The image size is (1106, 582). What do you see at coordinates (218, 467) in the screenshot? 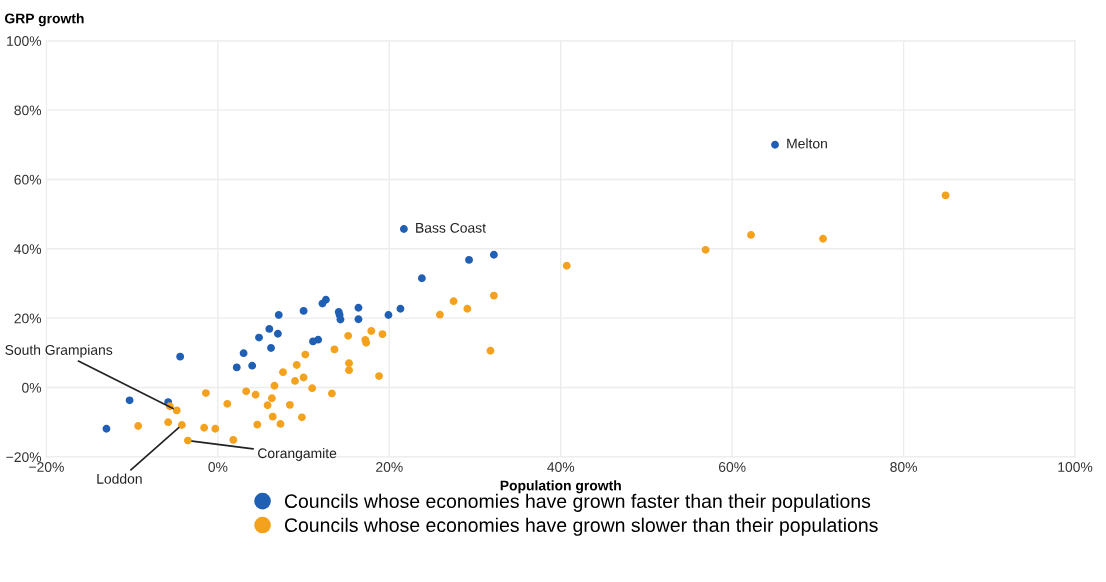
I see `x-tick-label: 0%` at bounding box center [218, 467].